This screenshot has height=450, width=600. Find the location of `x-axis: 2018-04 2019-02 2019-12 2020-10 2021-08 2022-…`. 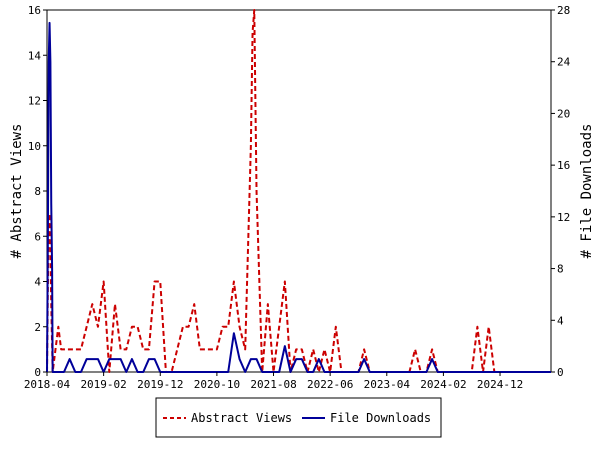

x-axis: 2018-04 2019-02 2019-12 2020-10 2021-08 2022-… is located at coordinates (273, 381).